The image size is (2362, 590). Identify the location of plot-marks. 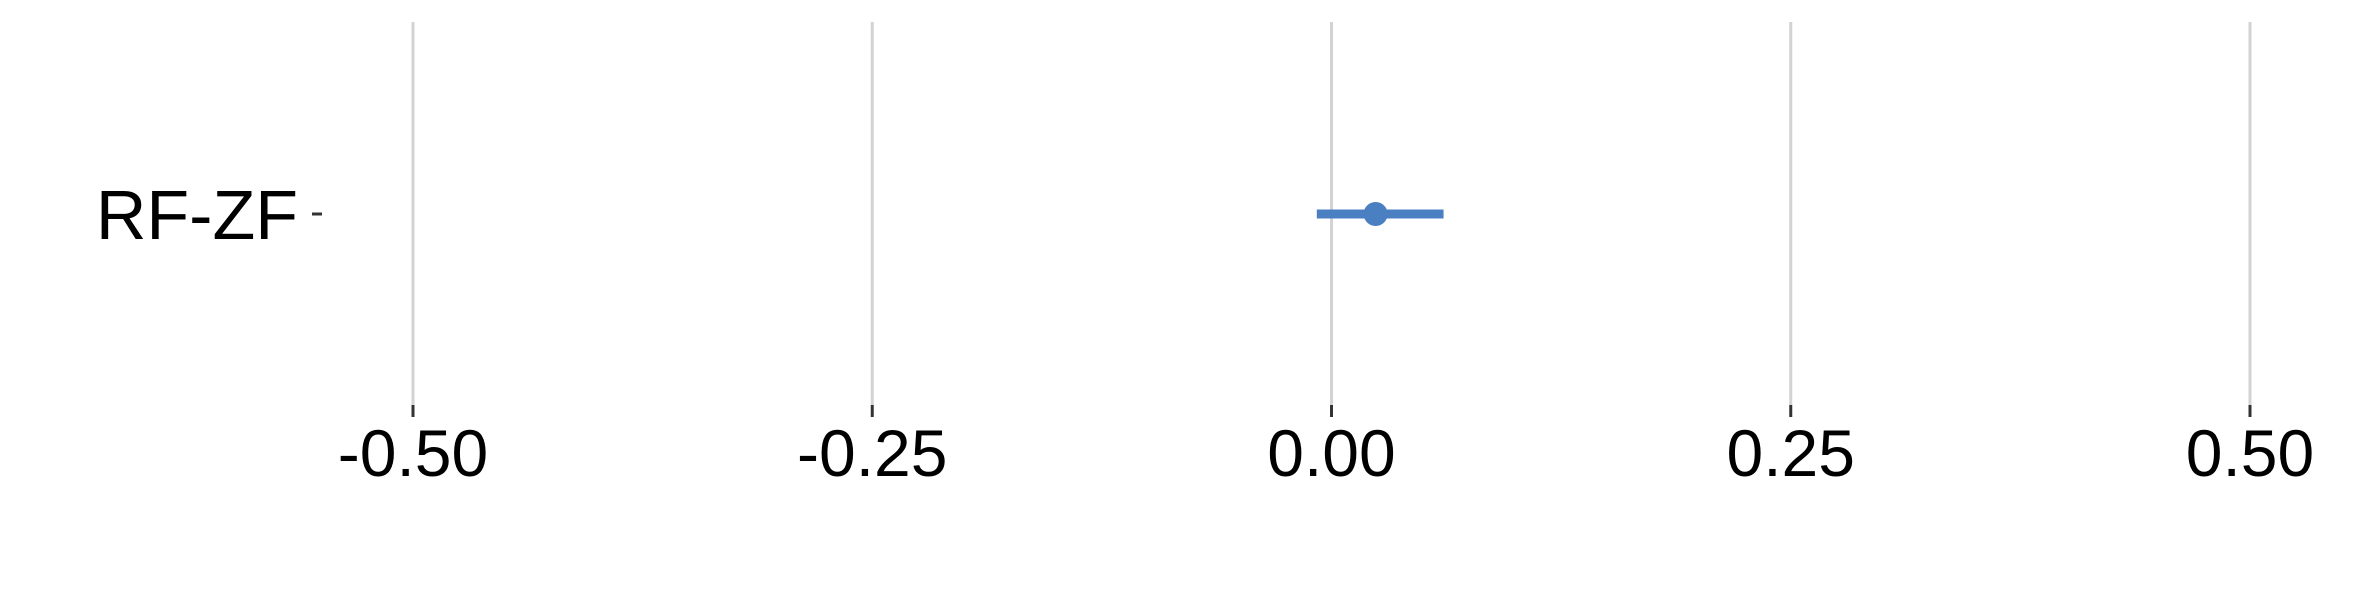
(1380, 214).